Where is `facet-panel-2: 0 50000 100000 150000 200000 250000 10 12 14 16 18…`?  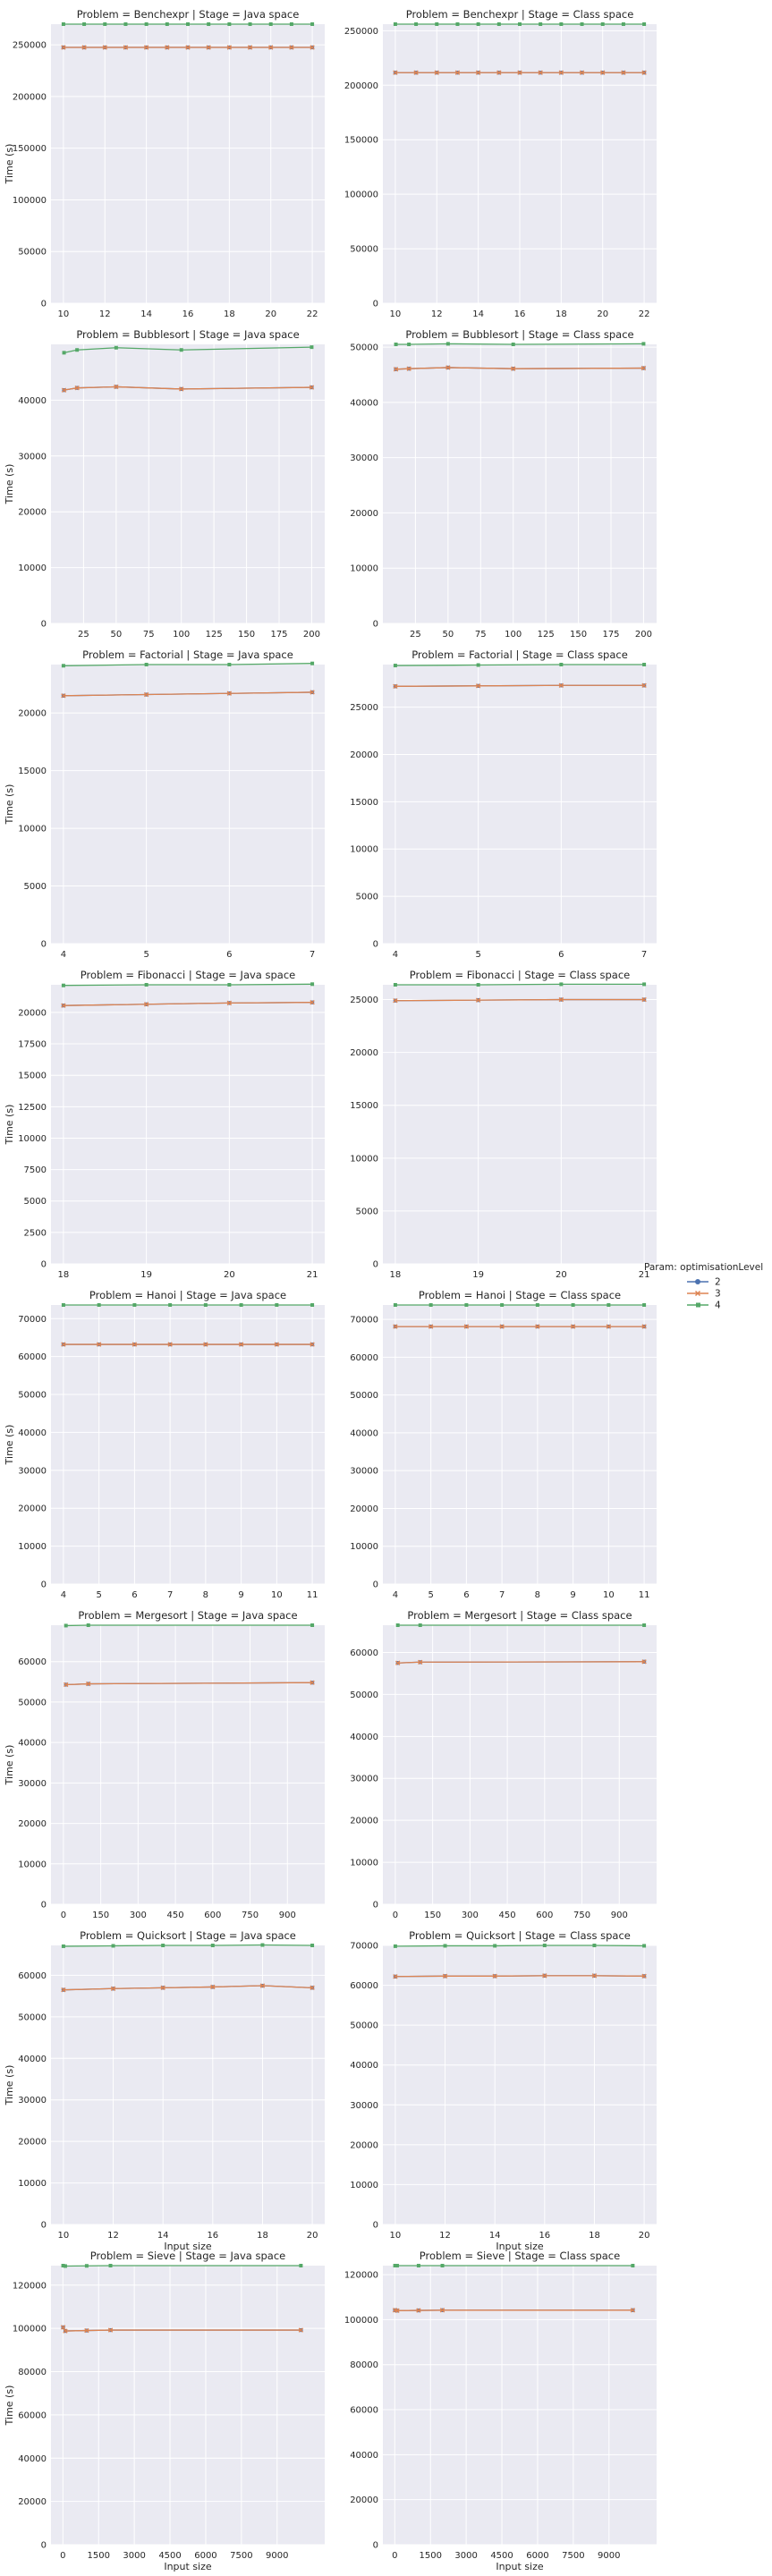 facet-panel-2: 0 50000 100000 150000 200000 250000 10 12 14 16 18… is located at coordinates (500, 163).